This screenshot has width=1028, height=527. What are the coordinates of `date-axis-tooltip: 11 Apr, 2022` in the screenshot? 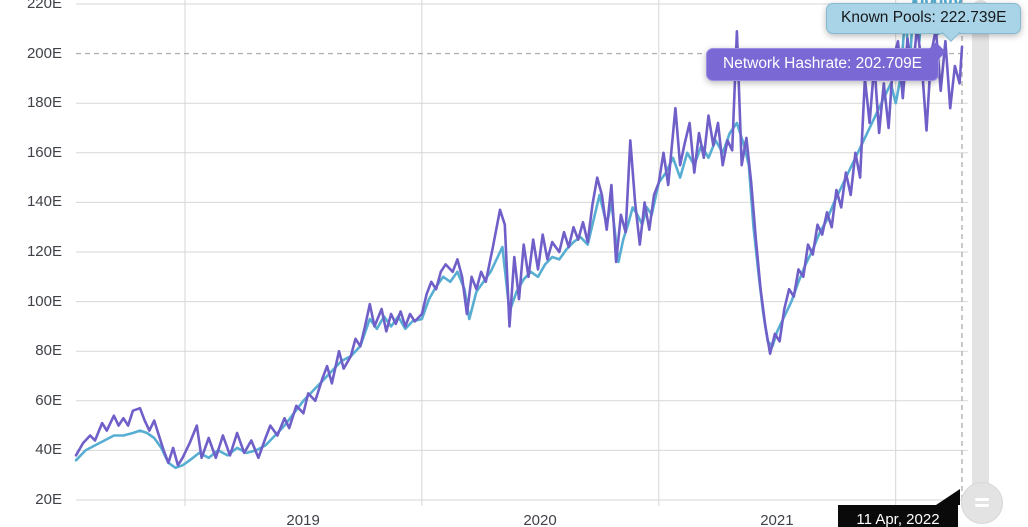 It's located at (898, 516).